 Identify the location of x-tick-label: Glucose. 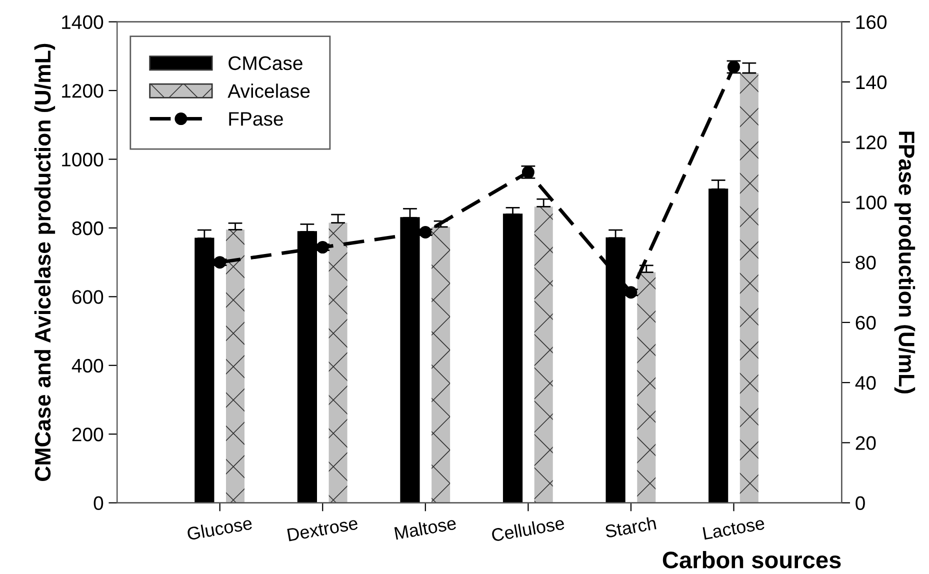
(219, 528).